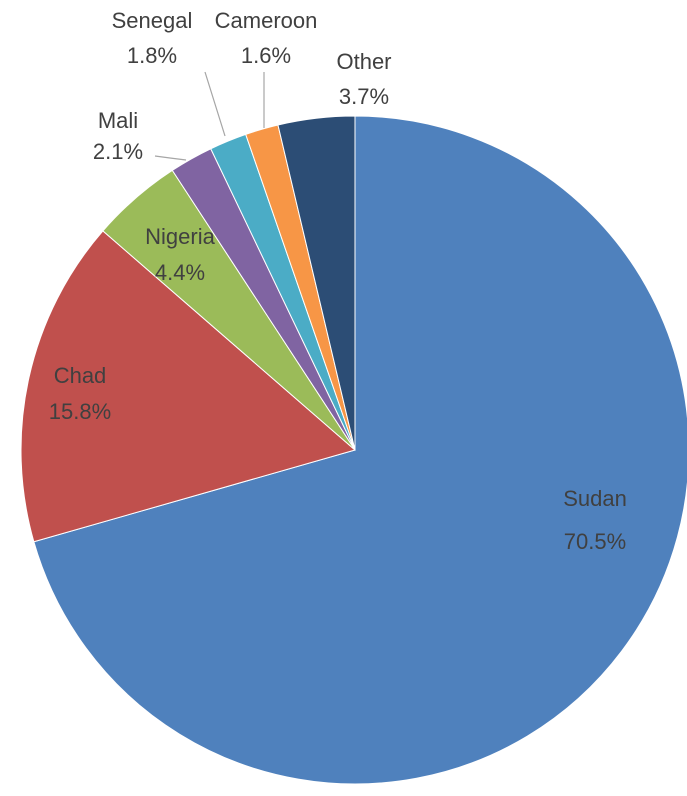  What do you see at coordinates (180, 272) in the screenshot?
I see `slice-value-label: 4.4%` at bounding box center [180, 272].